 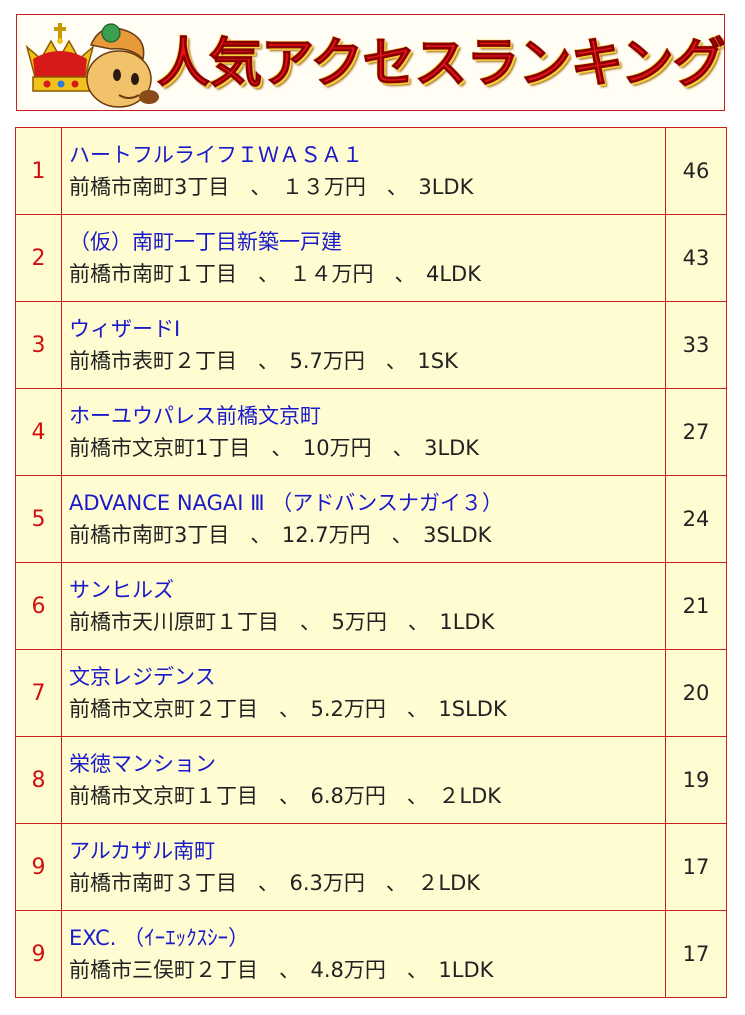 I want to click on property-cell: ホーユウパレス前橋文京町前橋市文京町1丁目 、 10万円 、 3LDK, so click(x=363, y=432).